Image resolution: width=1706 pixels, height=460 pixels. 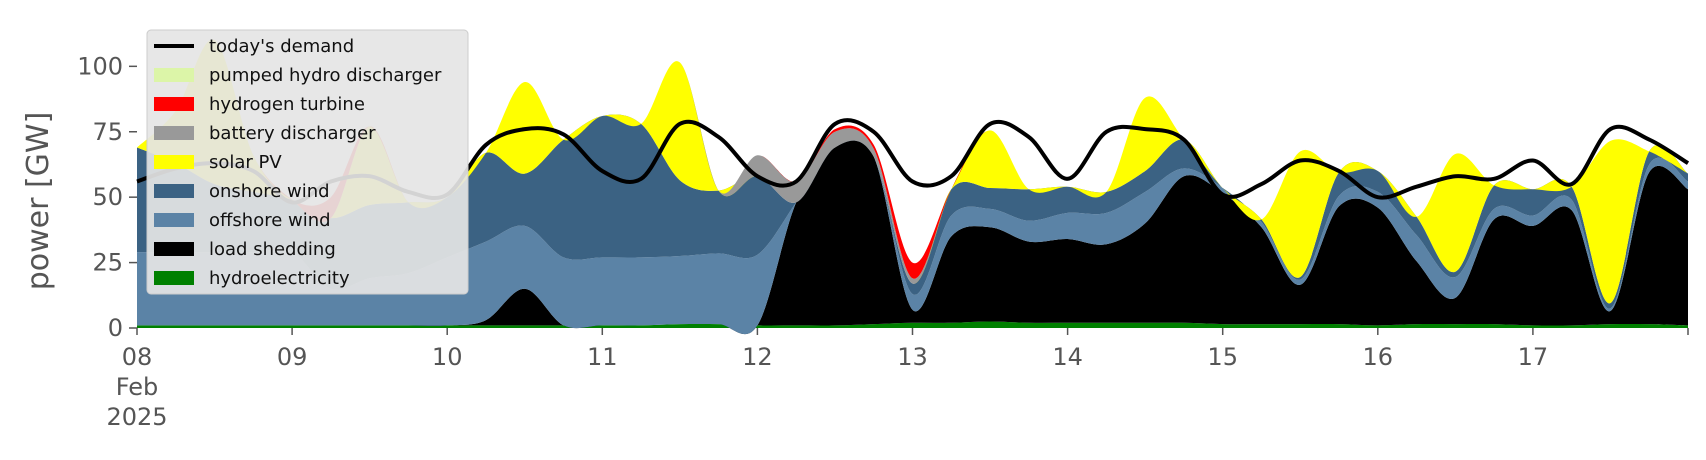 I want to click on x-tick-label: 12, so click(x=757, y=357).